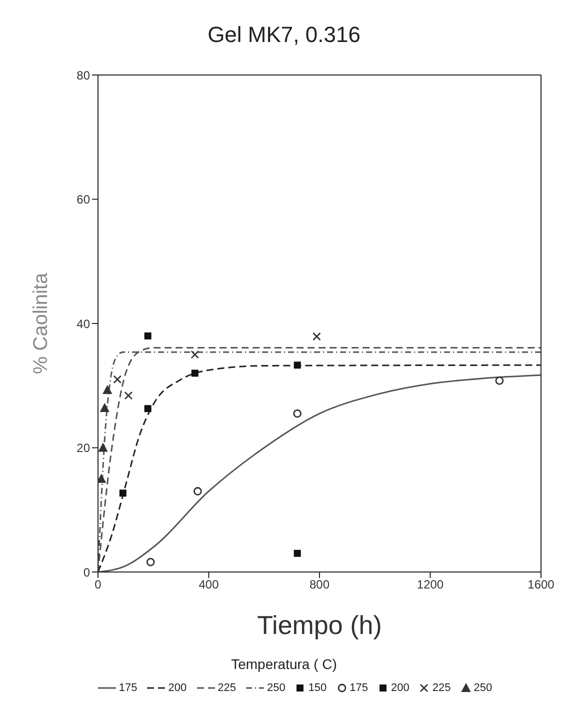 This screenshot has height=708, width=568. What do you see at coordinates (541, 585) in the screenshot?
I see `x-tick-label: 1600` at bounding box center [541, 585].